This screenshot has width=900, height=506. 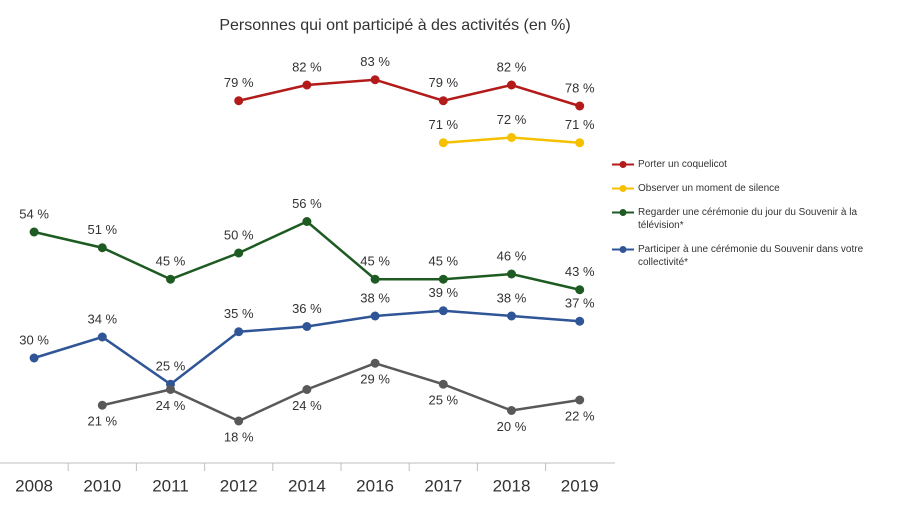 I want to click on legend-label: Observer un moment de silence, so click(x=709, y=188).